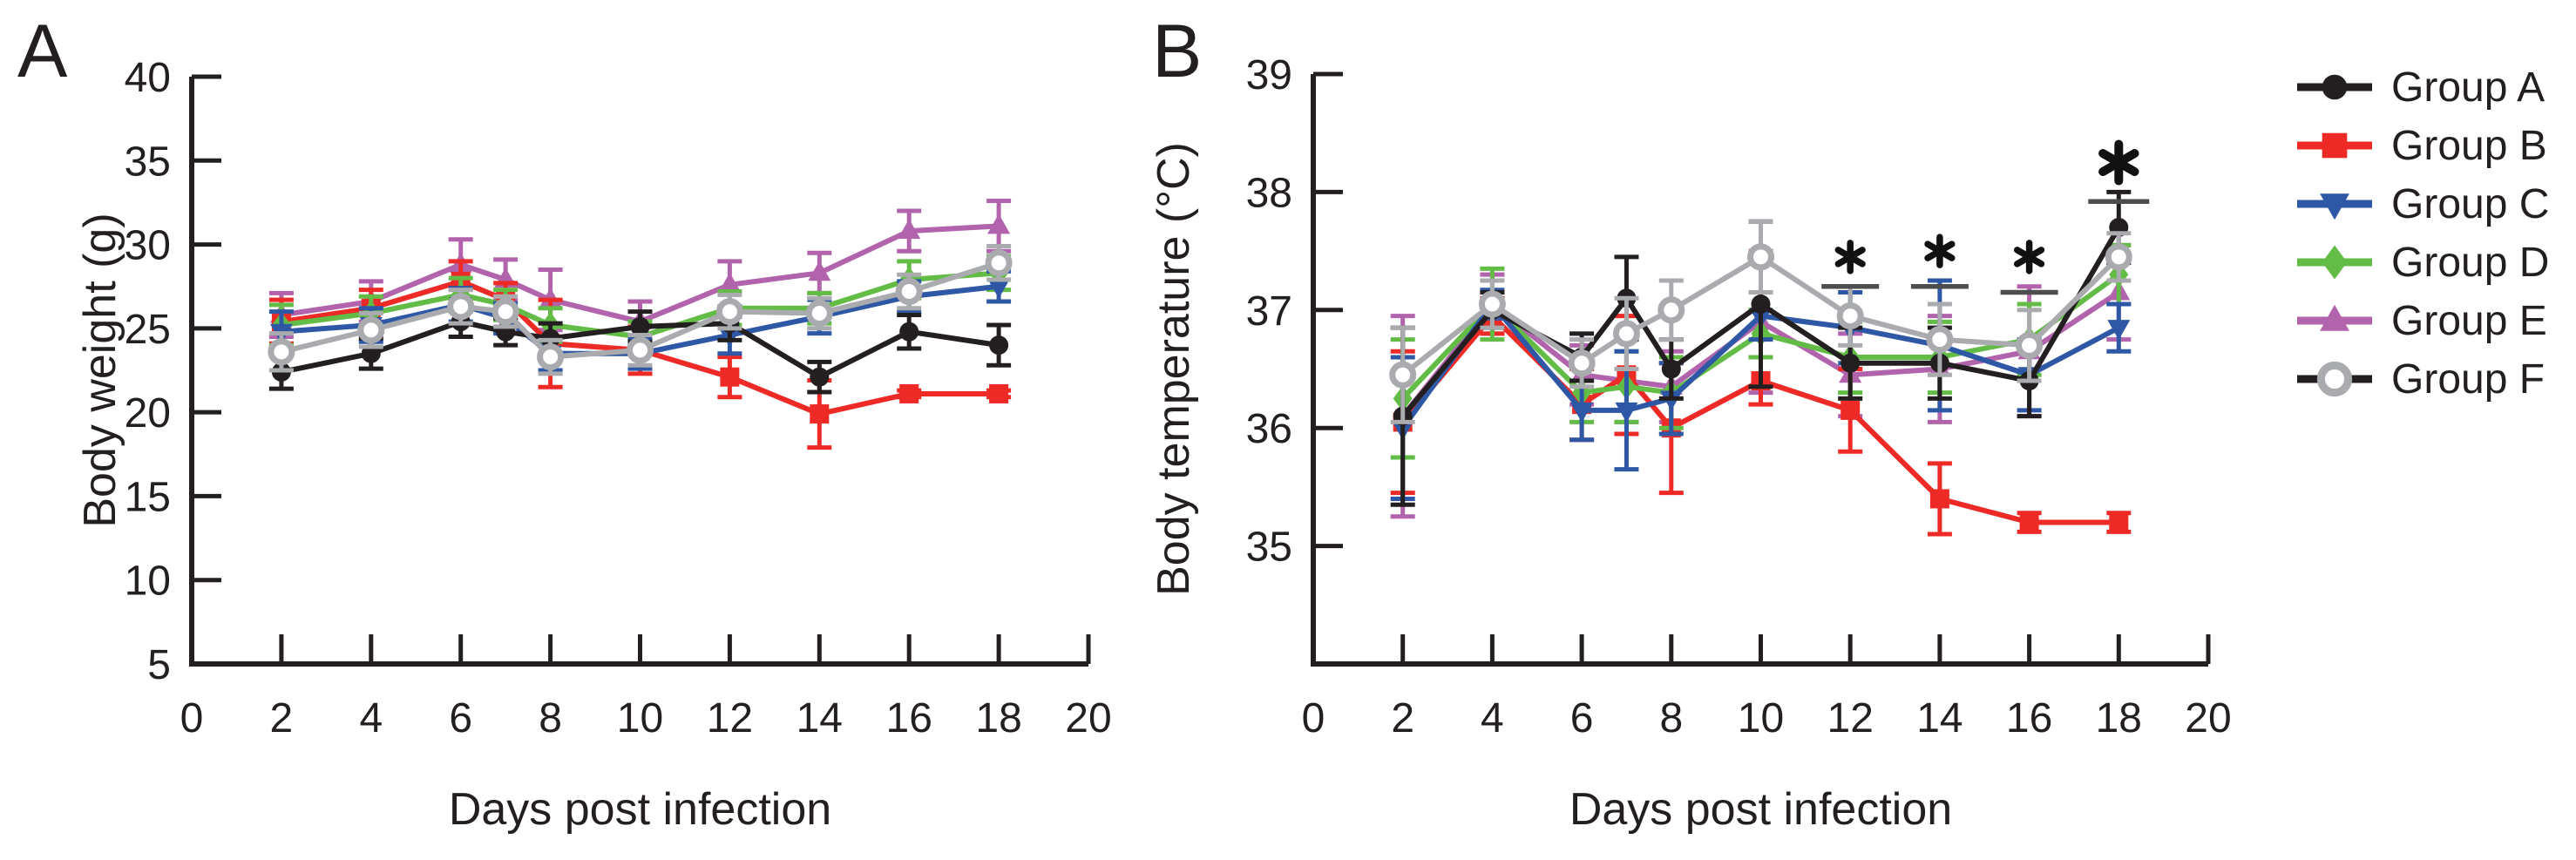 This screenshot has width=2576, height=860. I want to click on legend-marker-group-d, so click(2335, 262).